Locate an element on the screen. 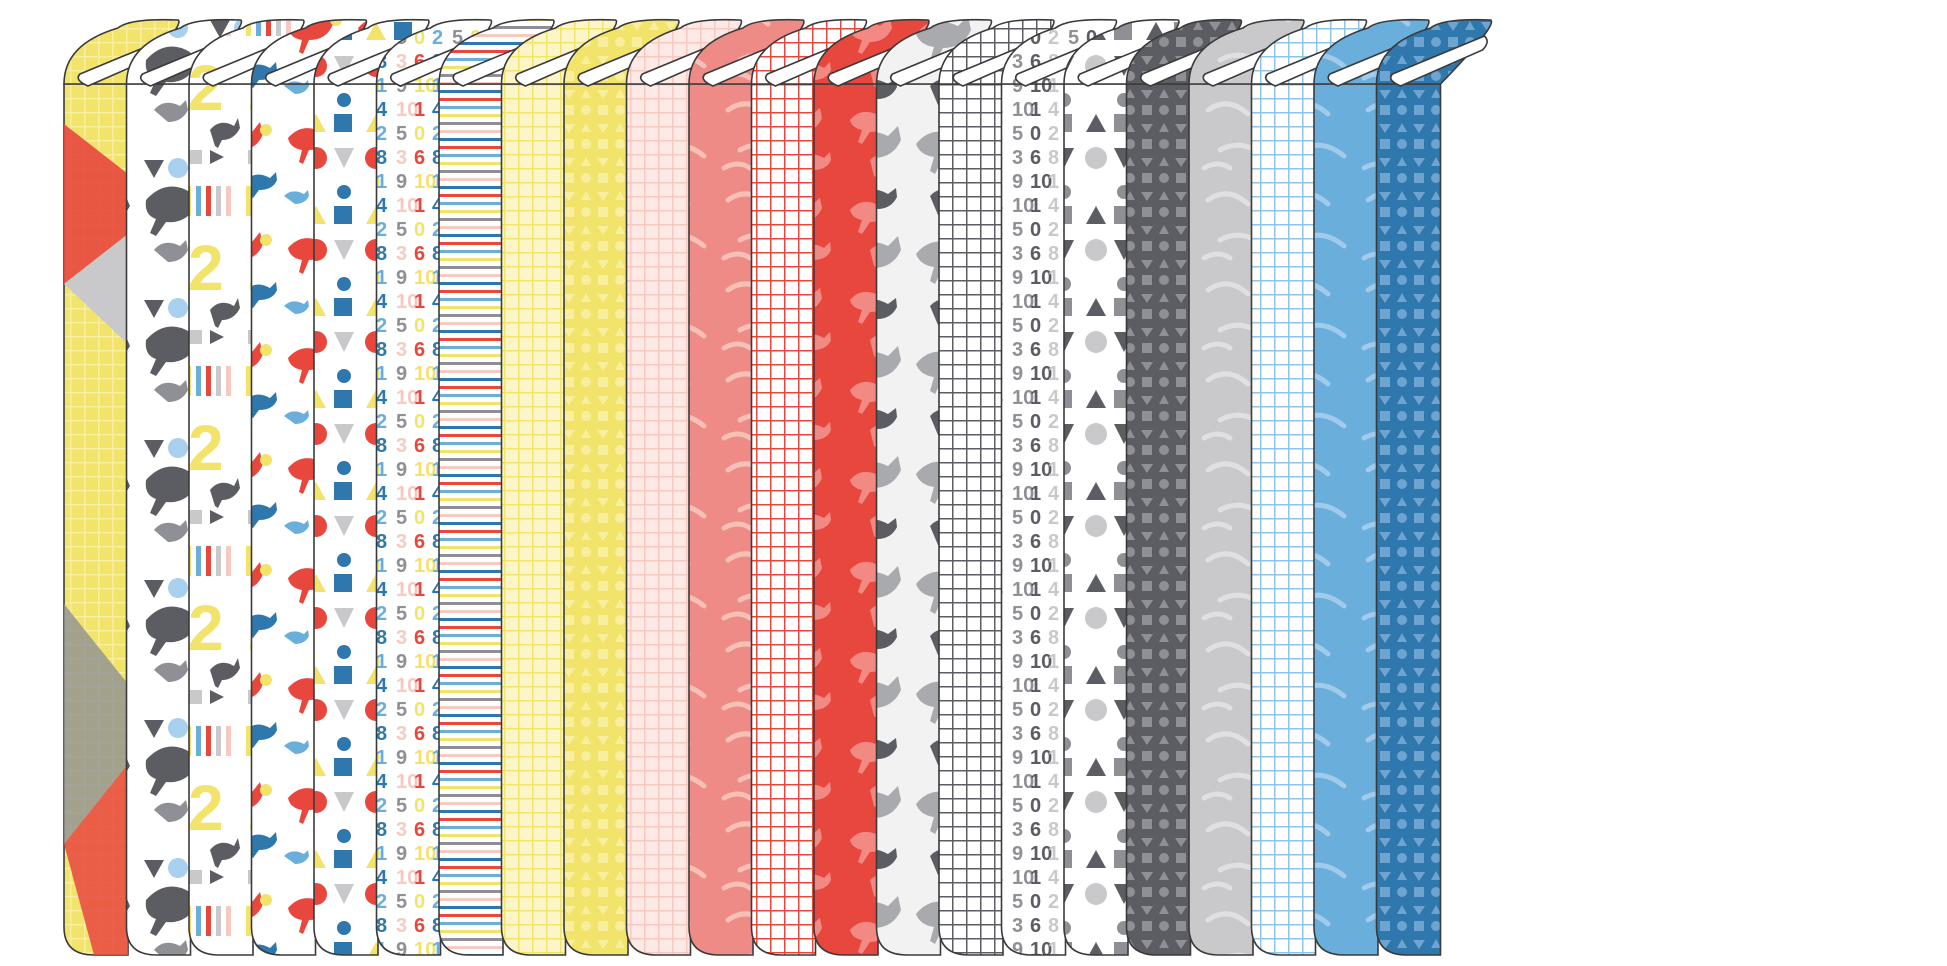 The height and width of the screenshot is (966, 1947). patch-gray is located at coordinates (96, 289).